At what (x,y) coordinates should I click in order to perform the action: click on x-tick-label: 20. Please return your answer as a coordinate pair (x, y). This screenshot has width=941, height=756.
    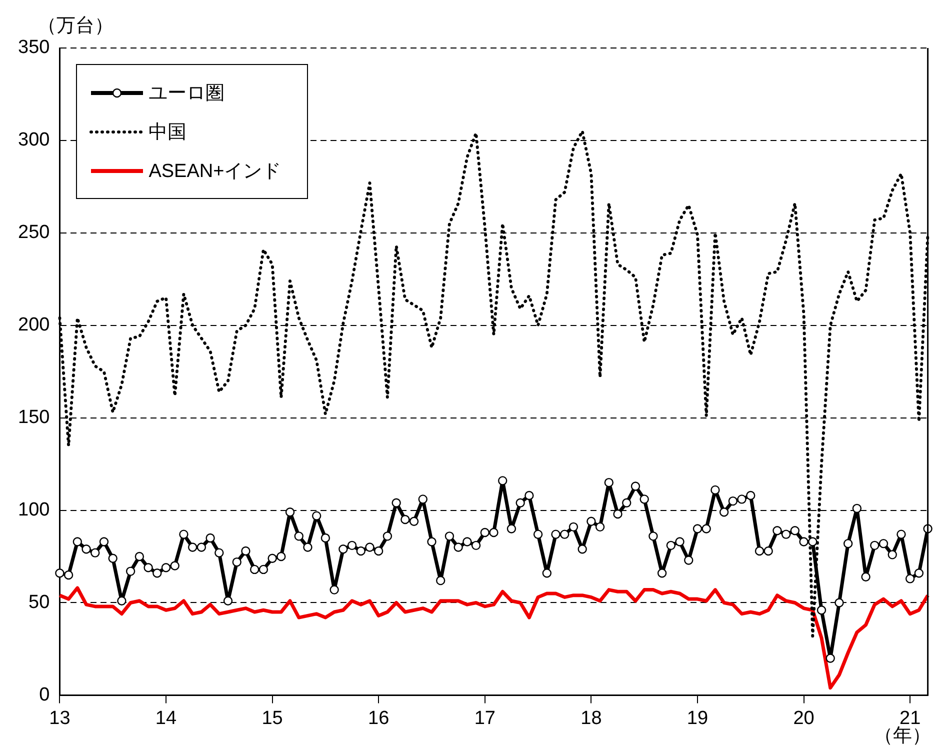
    Looking at the image, I should click on (803, 718).